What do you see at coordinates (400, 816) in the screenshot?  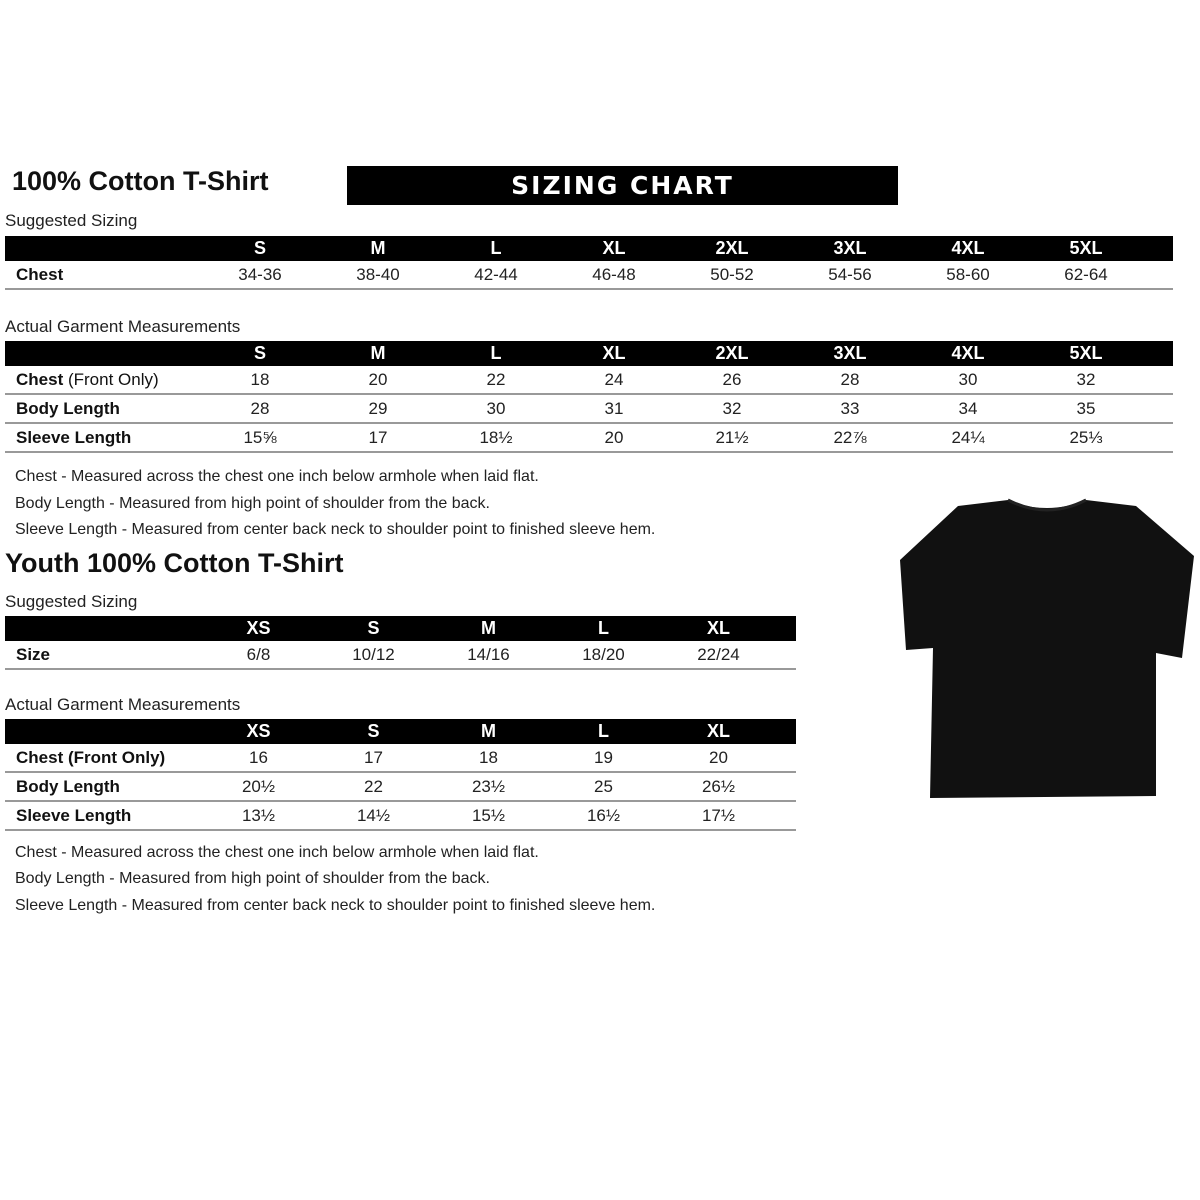 I see `table-row: Sleeve Length 13½ 14½ 15½ 16½ 17½` at bounding box center [400, 816].